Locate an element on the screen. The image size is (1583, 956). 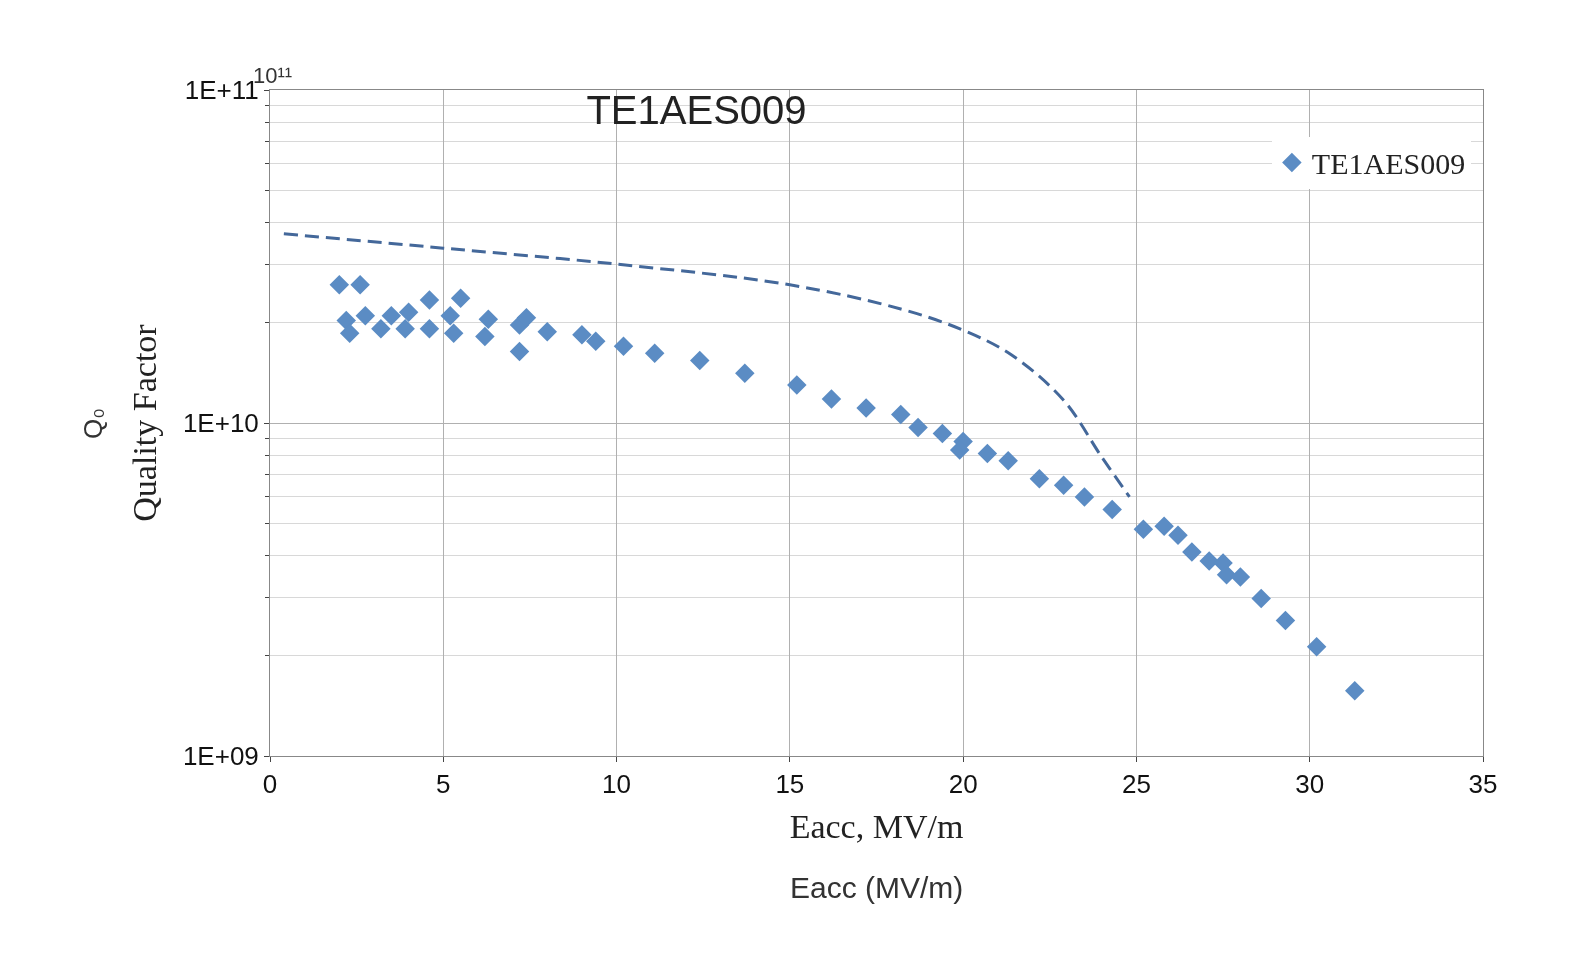
y-tick-label: 1E+09 is located at coordinates (220, 756).